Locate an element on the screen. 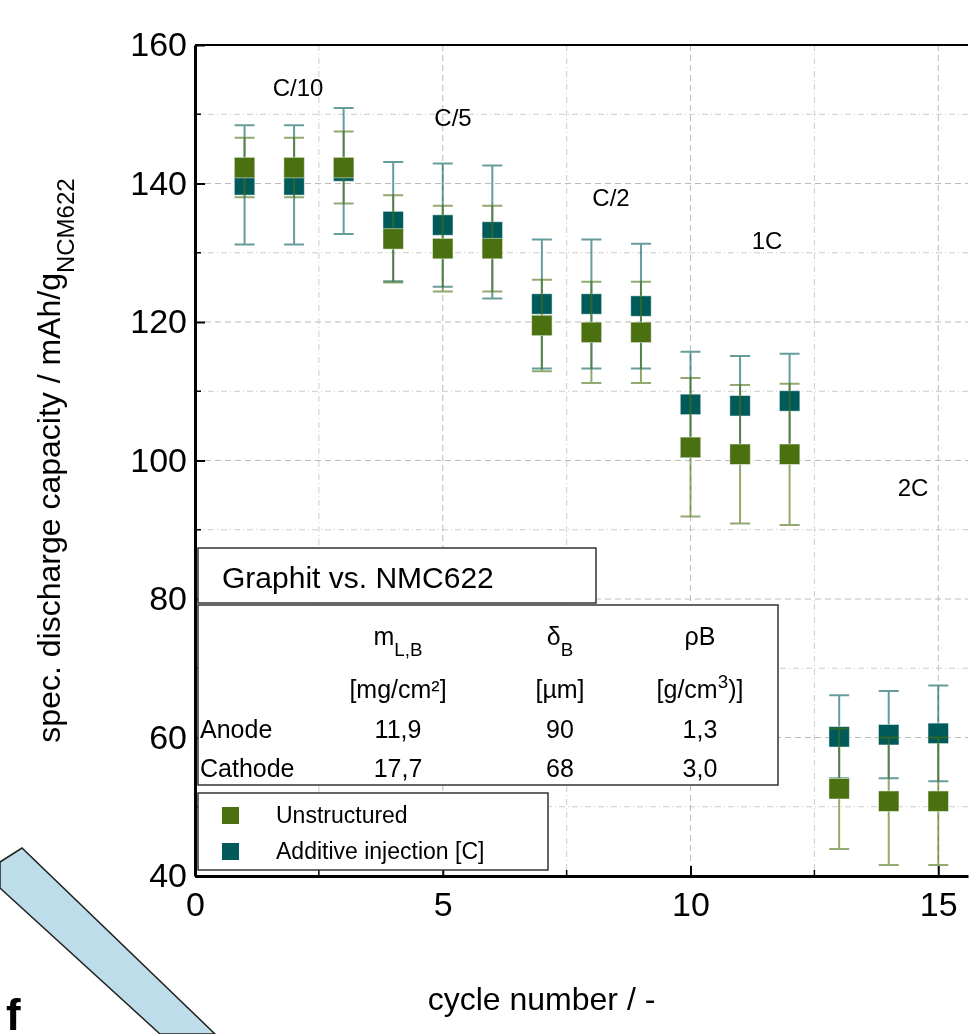 This screenshot has width=970, height=1034. annotation: ρB is located at coordinates (700, 636).